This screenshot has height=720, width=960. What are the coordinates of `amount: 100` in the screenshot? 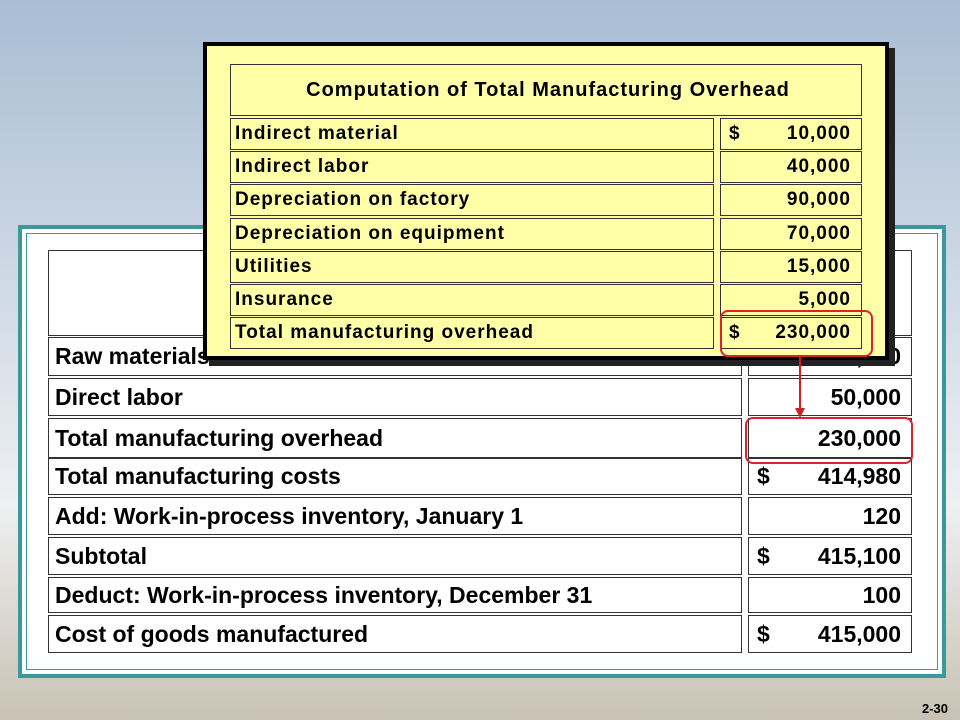 It's located at (881, 594).